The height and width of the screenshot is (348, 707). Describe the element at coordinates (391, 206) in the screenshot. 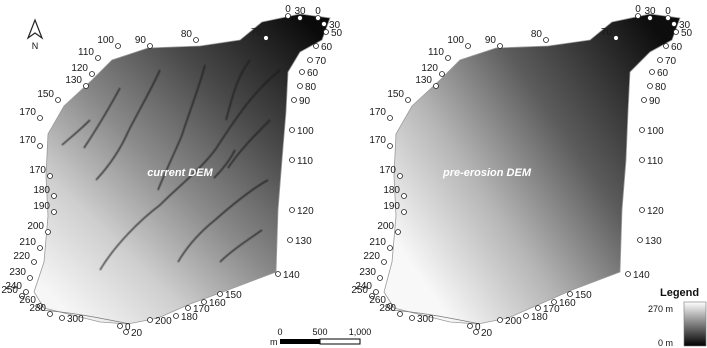

I see `boundary-label: 190` at that location.